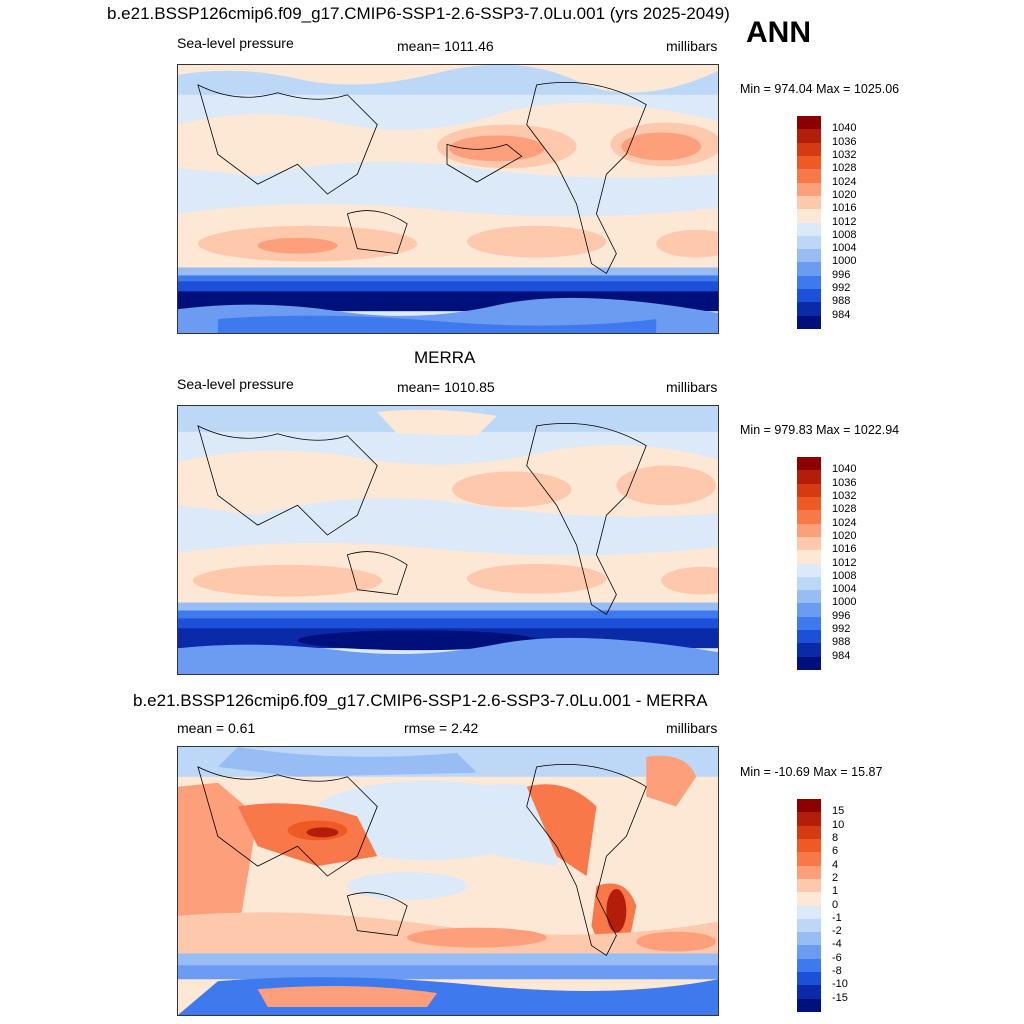 The width and height of the screenshot is (1024, 1024). What do you see at coordinates (446, 387) in the screenshot?
I see `panel2-mean-label: mean= 1010.85` at bounding box center [446, 387].